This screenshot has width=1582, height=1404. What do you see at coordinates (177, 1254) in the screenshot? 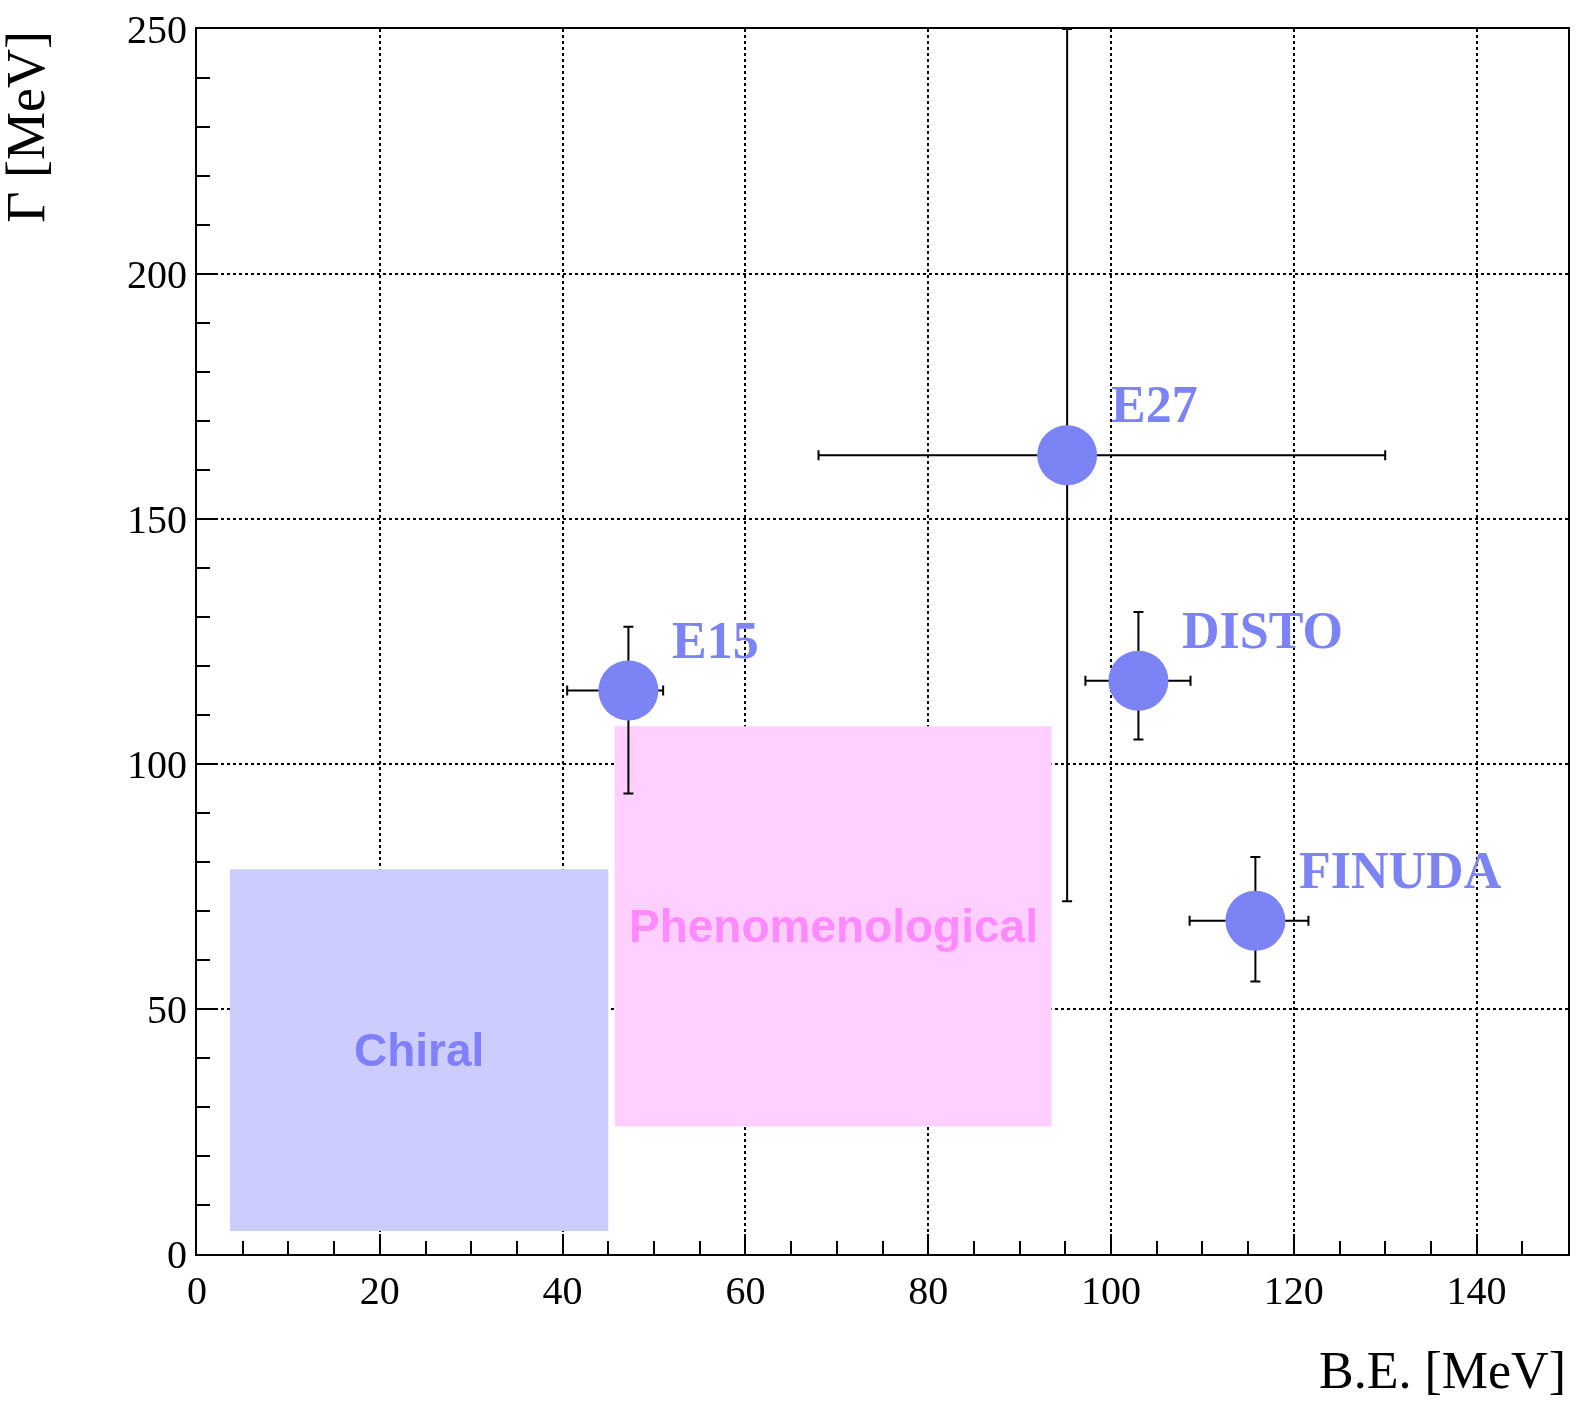
I see `y-tick-label: 0` at bounding box center [177, 1254].